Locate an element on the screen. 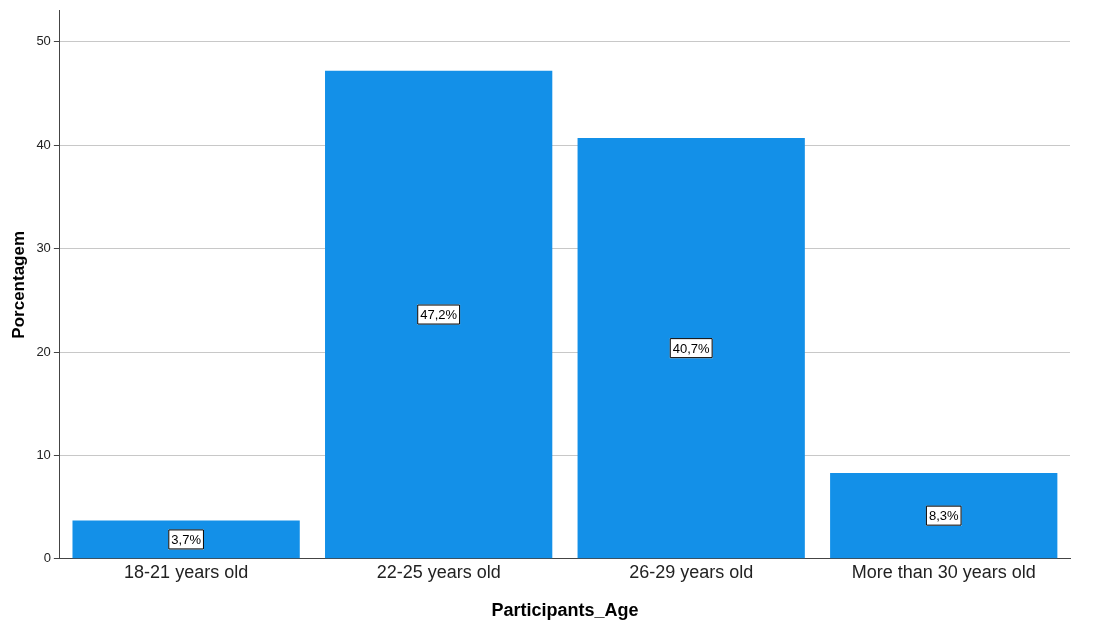 The height and width of the screenshot is (626, 1115). y-tick-label: 0 is located at coordinates (47, 558).